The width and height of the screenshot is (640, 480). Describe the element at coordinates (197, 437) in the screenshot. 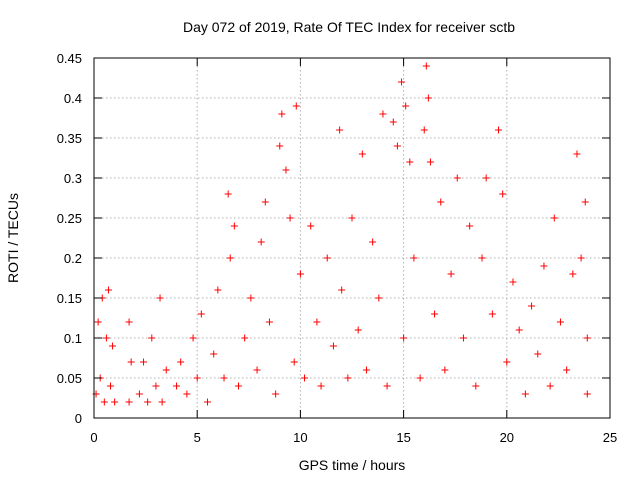

I see `x-tick-label: 5` at that location.